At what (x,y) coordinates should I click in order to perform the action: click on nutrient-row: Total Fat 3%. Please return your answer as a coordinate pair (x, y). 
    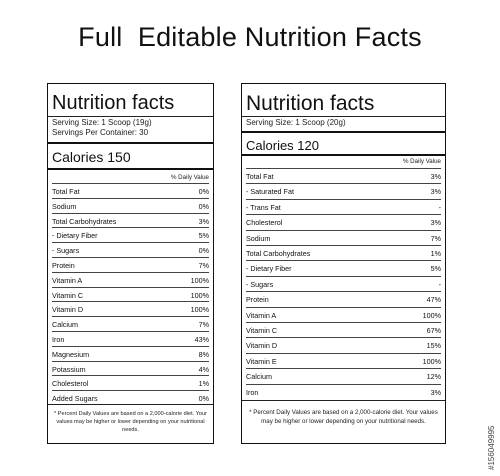
    Looking at the image, I should click on (343, 176).